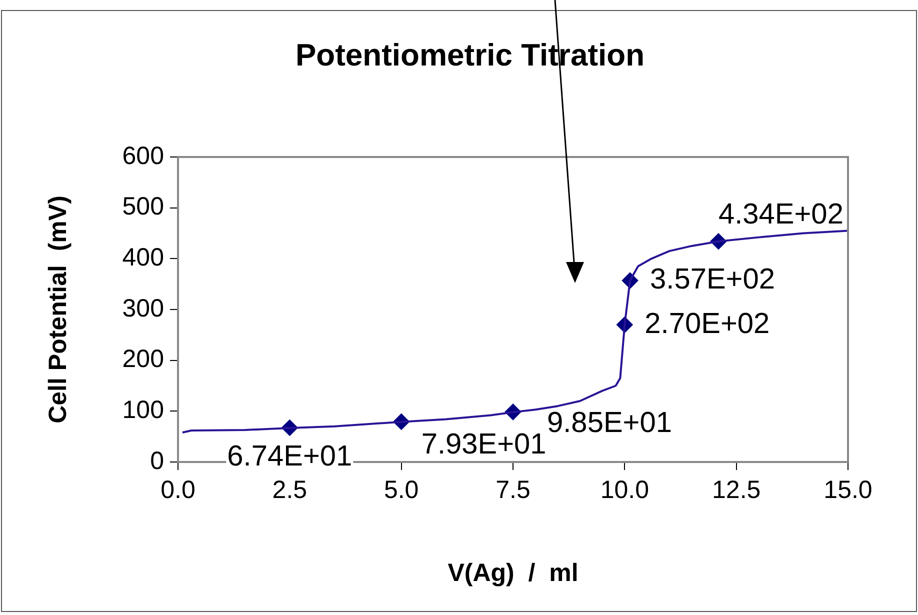 This screenshot has height=615, width=918. What do you see at coordinates (58, 310) in the screenshot?
I see `y-axis-title: Cell Potential (mV)` at bounding box center [58, 310].